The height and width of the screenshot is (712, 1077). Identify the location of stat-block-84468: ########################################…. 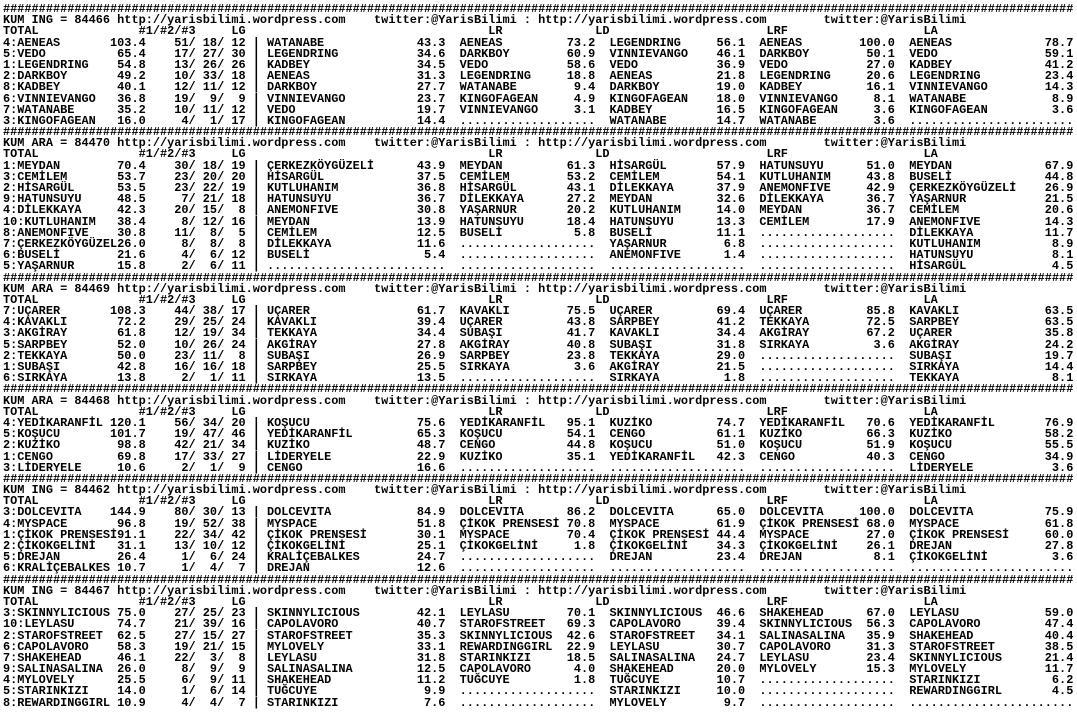
(538, 428).